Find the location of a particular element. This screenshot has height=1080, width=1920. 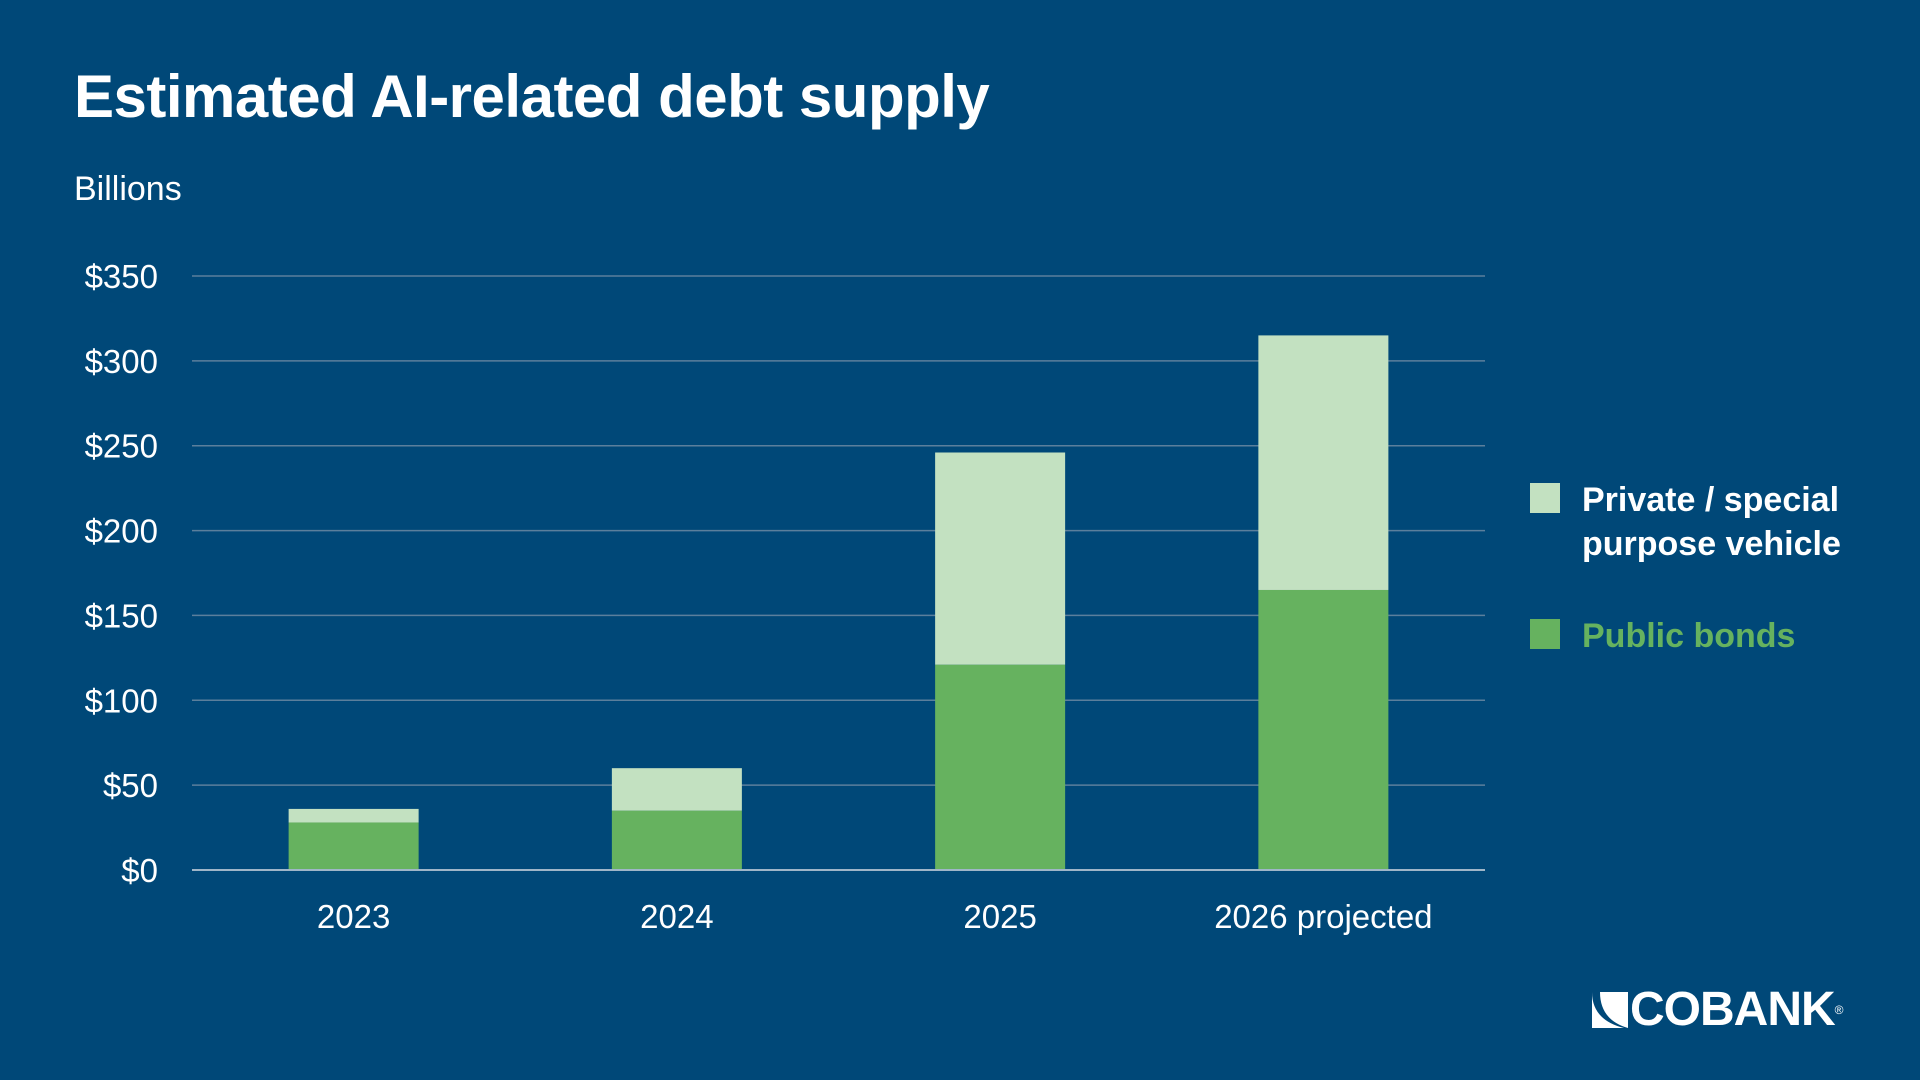

y-tick-label: $100 is located at coordinates (121, 700).